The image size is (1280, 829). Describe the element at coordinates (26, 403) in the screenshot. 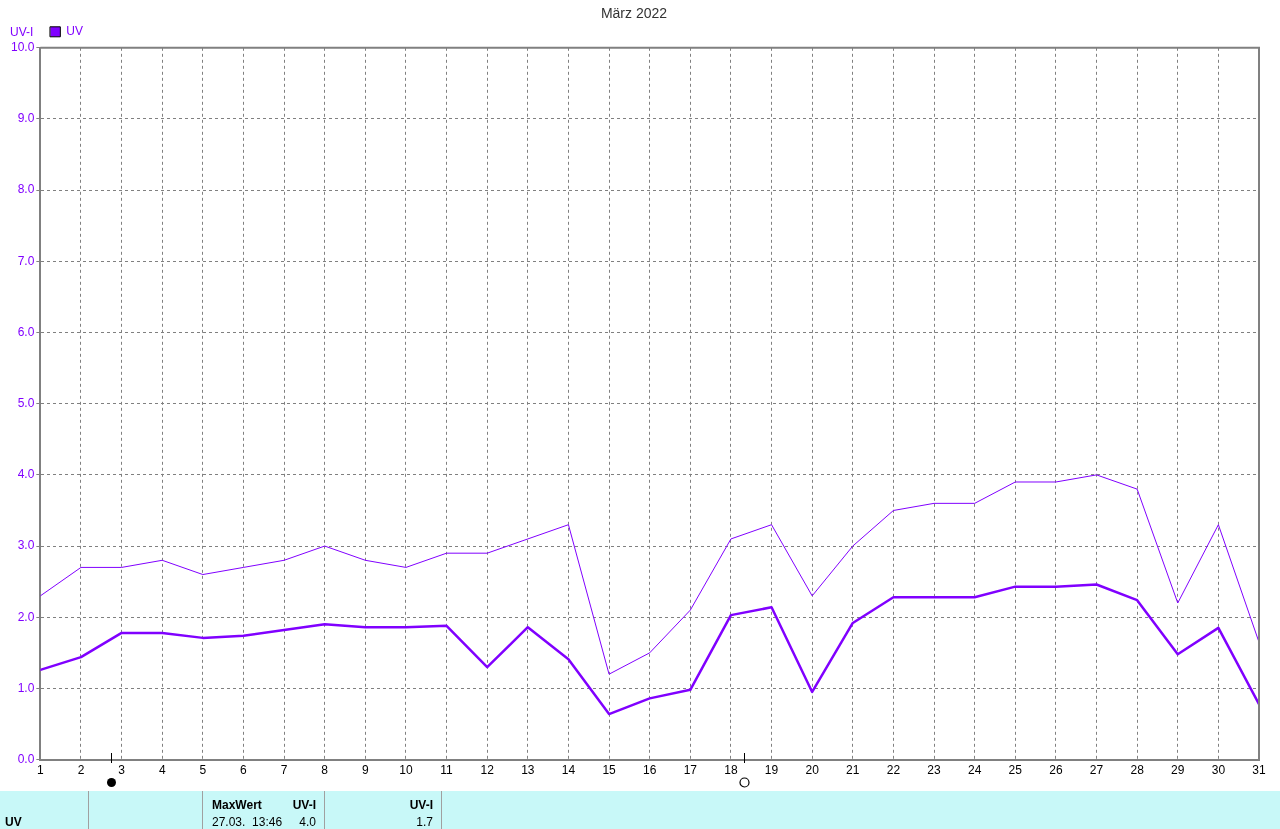

I see `y-tick-label: 5.0` at that location.